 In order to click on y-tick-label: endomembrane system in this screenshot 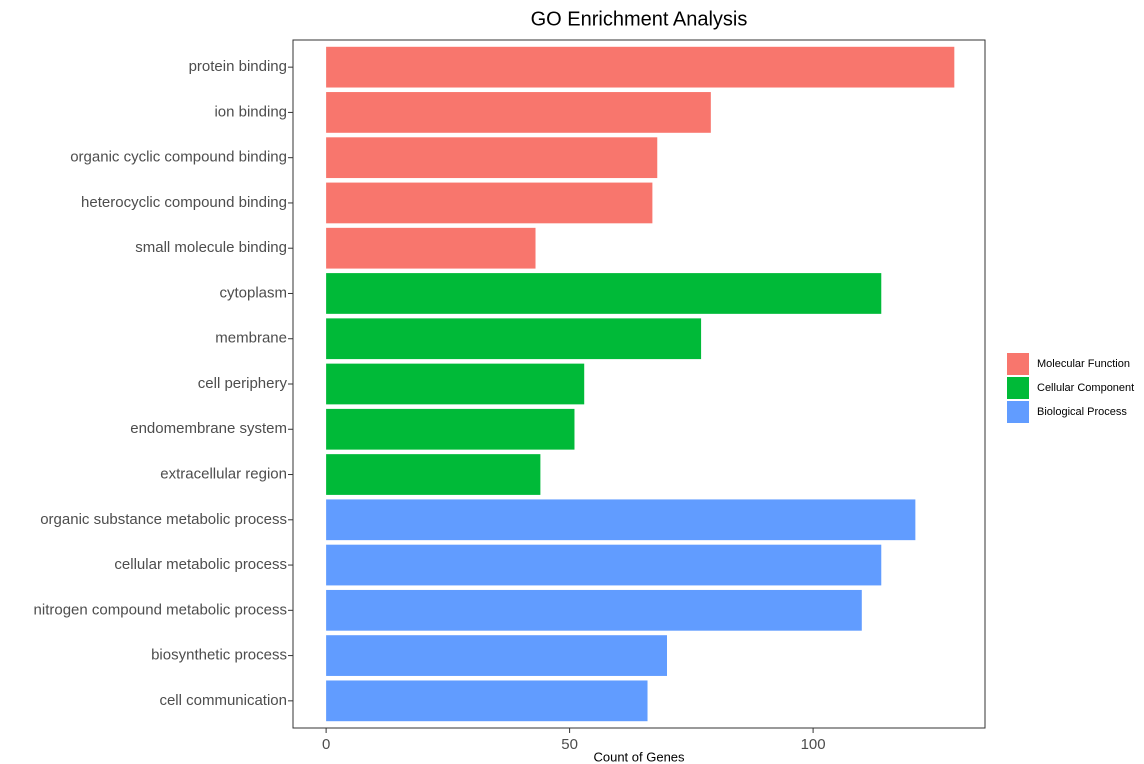, I will do `click(208, 428)`.